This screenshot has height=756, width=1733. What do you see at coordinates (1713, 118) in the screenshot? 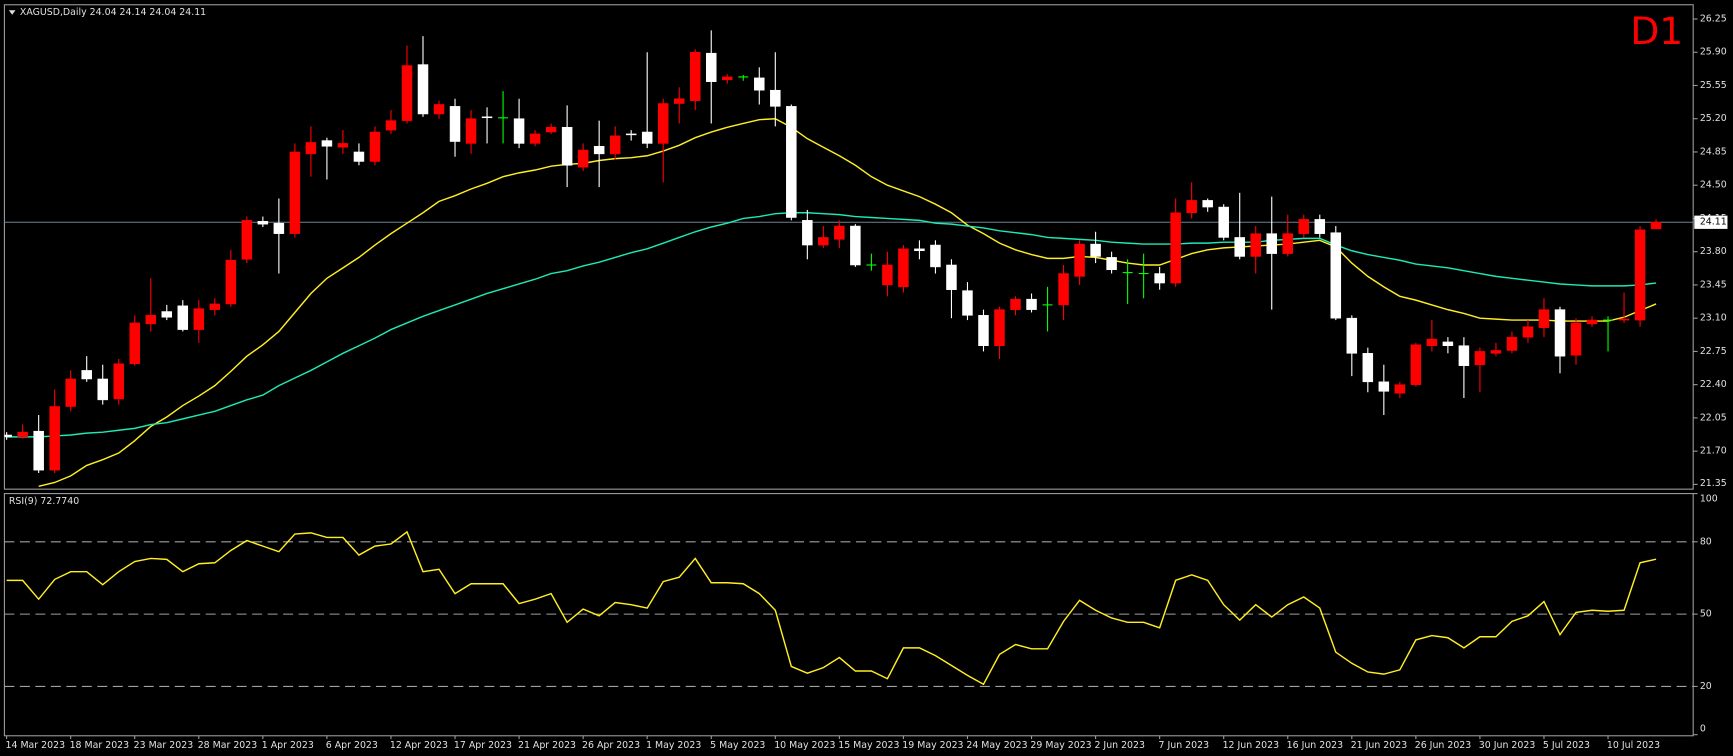
I see `y-tick-label: 25.20` at bounding box center [1713, 118].